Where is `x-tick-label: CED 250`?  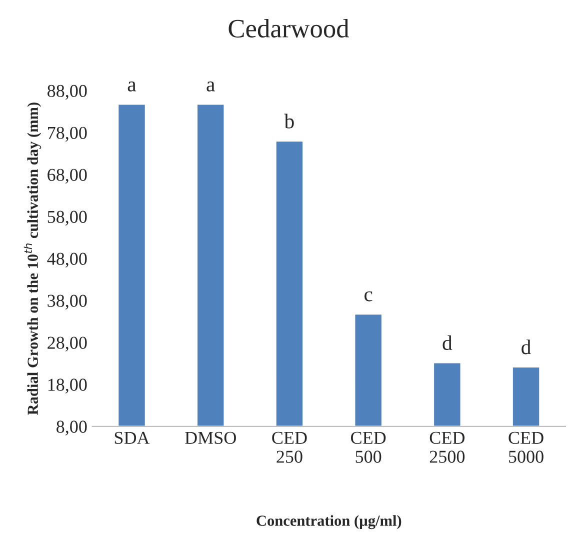
x-tick-label: CED 250 is located at coordinates (289, 447).